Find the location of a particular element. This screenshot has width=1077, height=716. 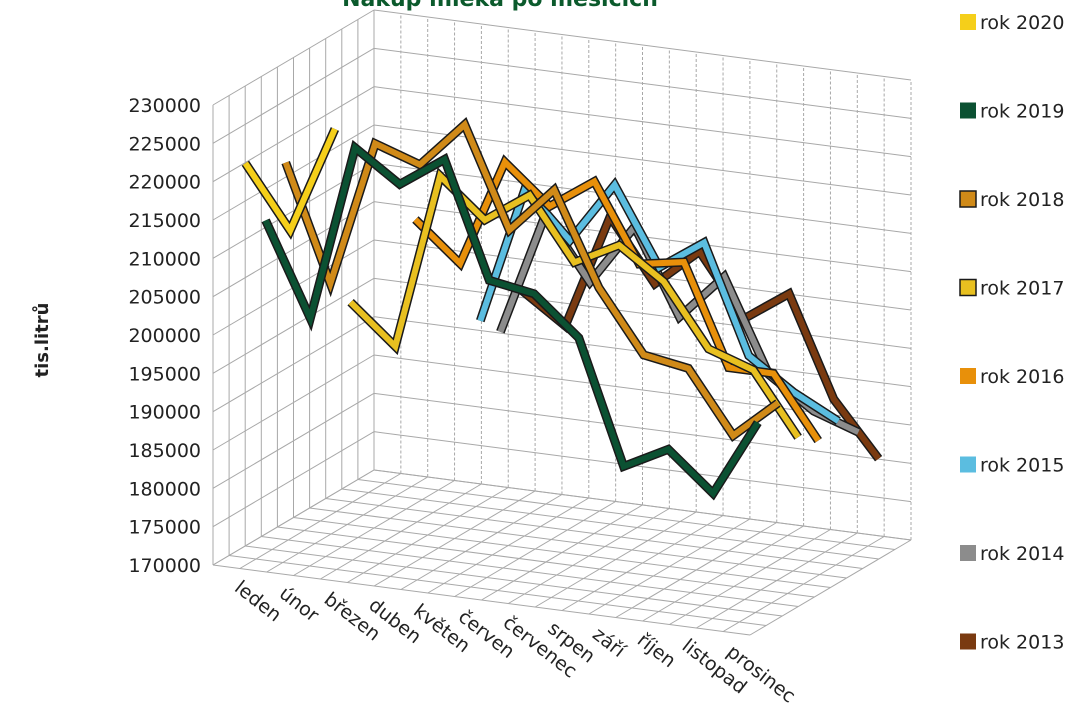

legend-label: rok 2015 is located at coordinates (1022, 466).